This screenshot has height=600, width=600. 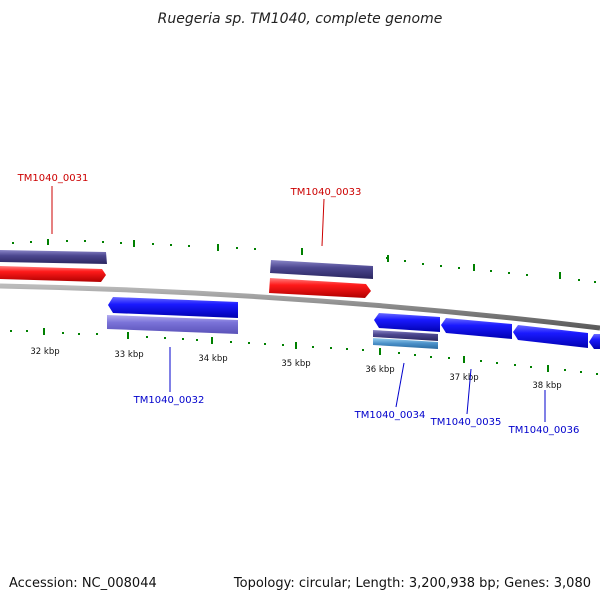 I want to click on scale-label: 33 kbp, so click(x=128, y=355).